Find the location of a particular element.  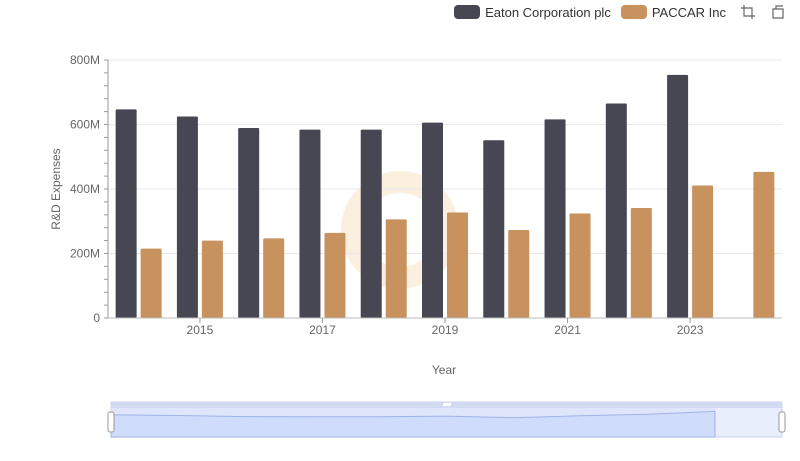

bar-eaton-2018 is located at coordinates (371, 223).